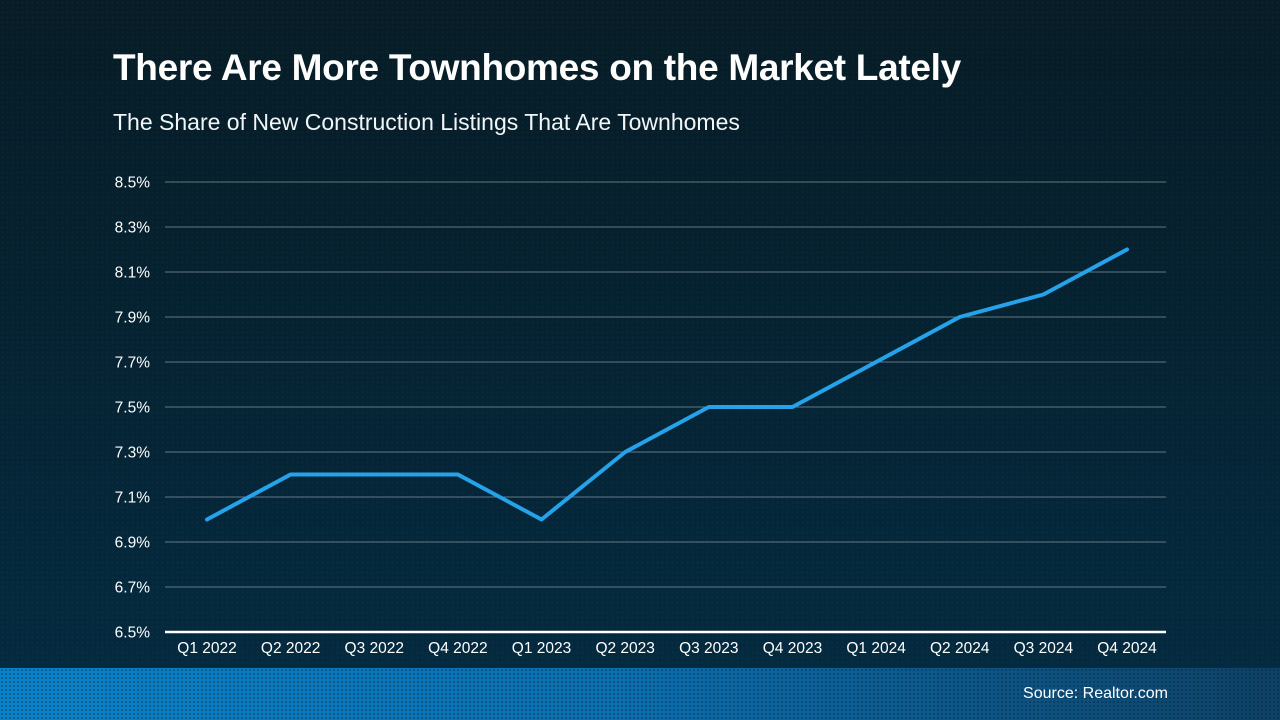 The height and width of the screenshot is (720, 1280). I want to click on y-axis-tick-label: 7.9%, so click(133, 318).